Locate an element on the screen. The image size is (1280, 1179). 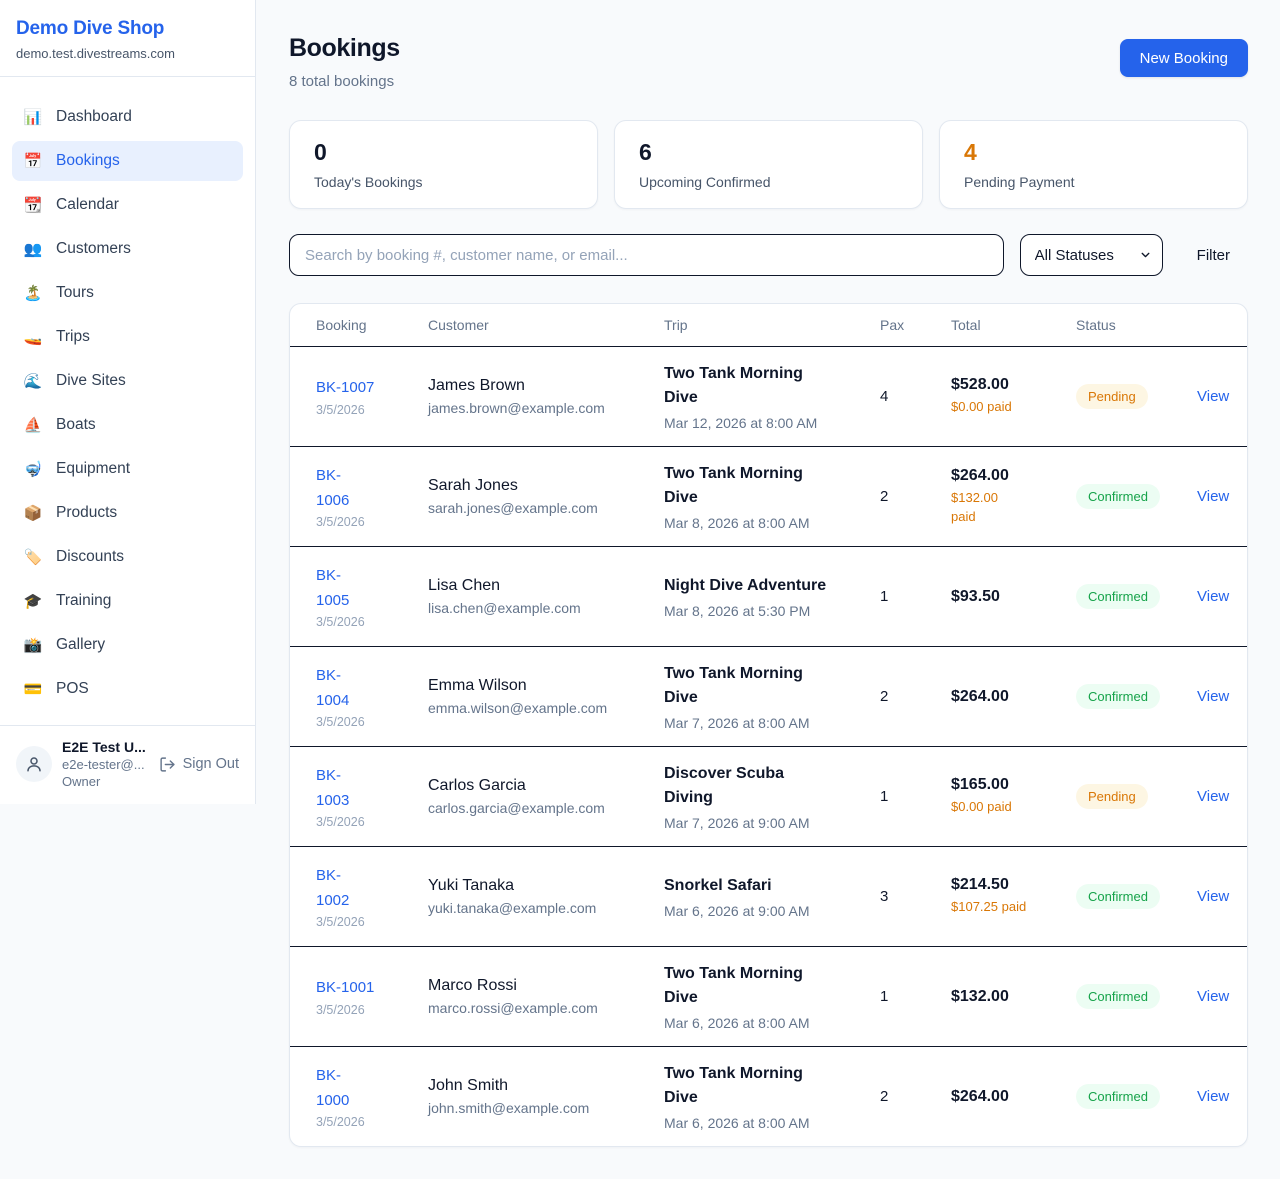
sidebar-item-label: Gallery is located at coordinates (81, 644).